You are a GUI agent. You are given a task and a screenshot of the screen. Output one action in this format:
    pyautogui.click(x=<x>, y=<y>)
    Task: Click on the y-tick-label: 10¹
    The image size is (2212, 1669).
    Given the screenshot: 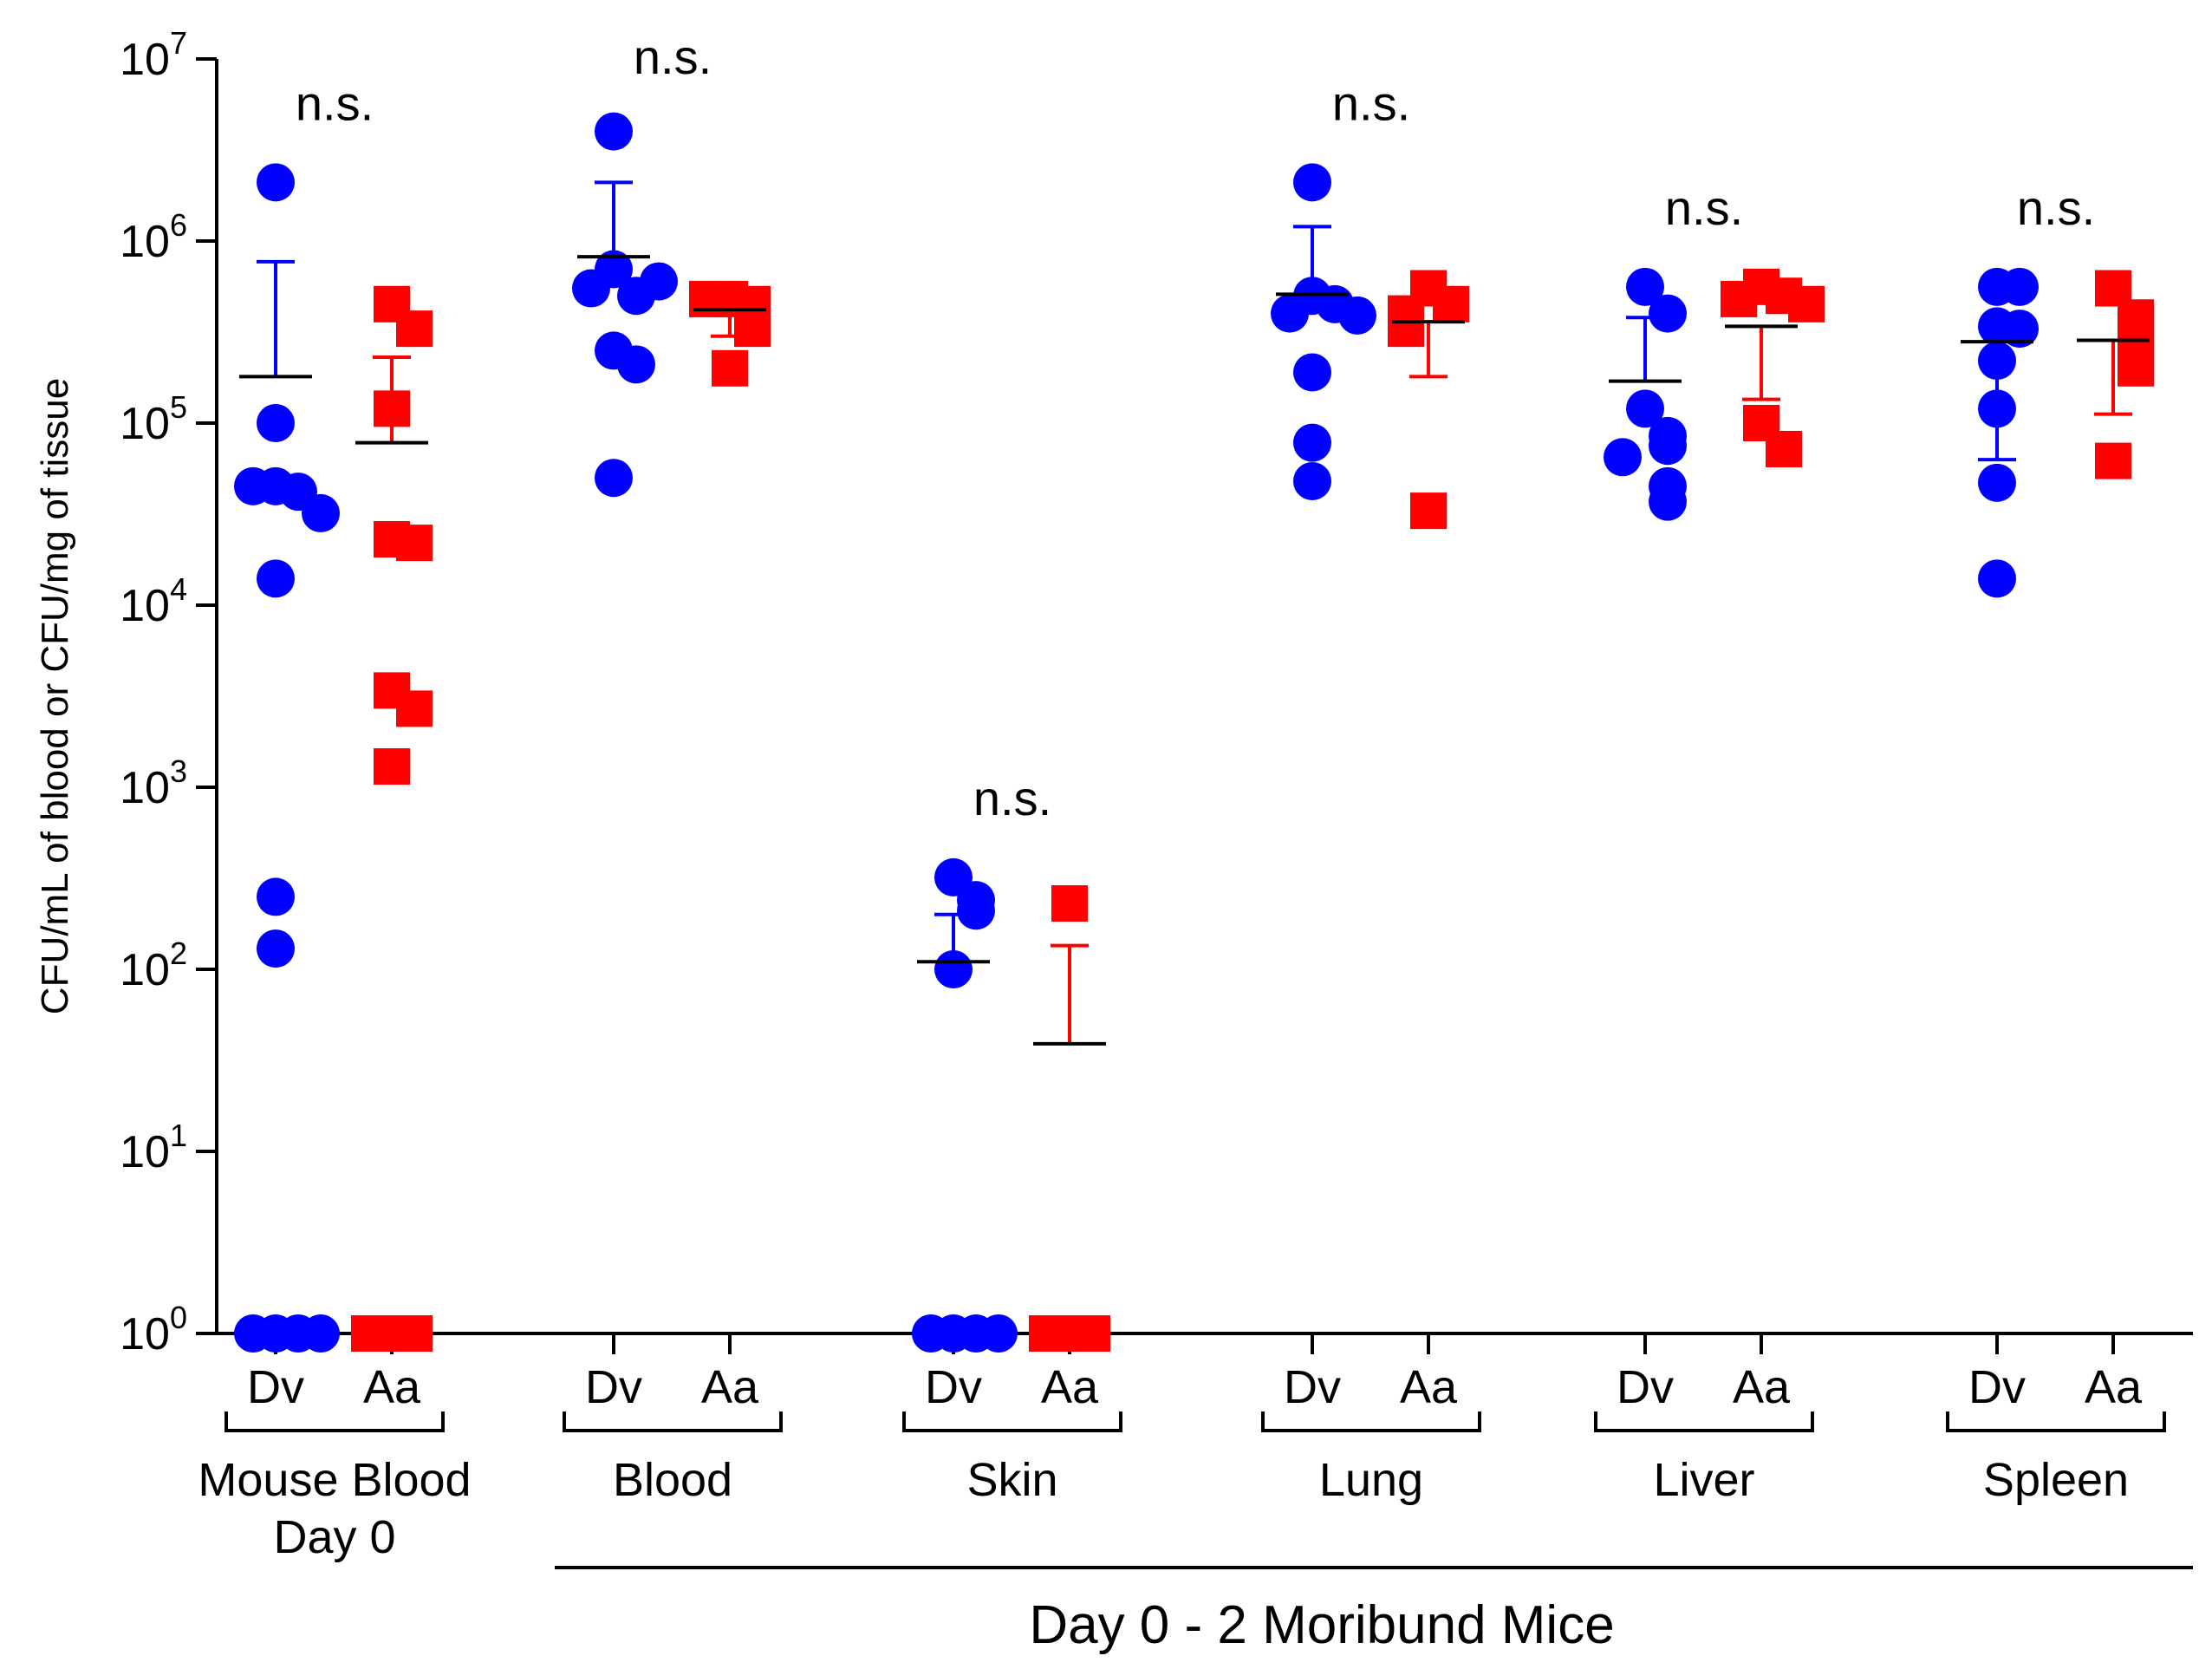 What is the action you would take?
    pyautogui.click(x=153, y=1147)
    